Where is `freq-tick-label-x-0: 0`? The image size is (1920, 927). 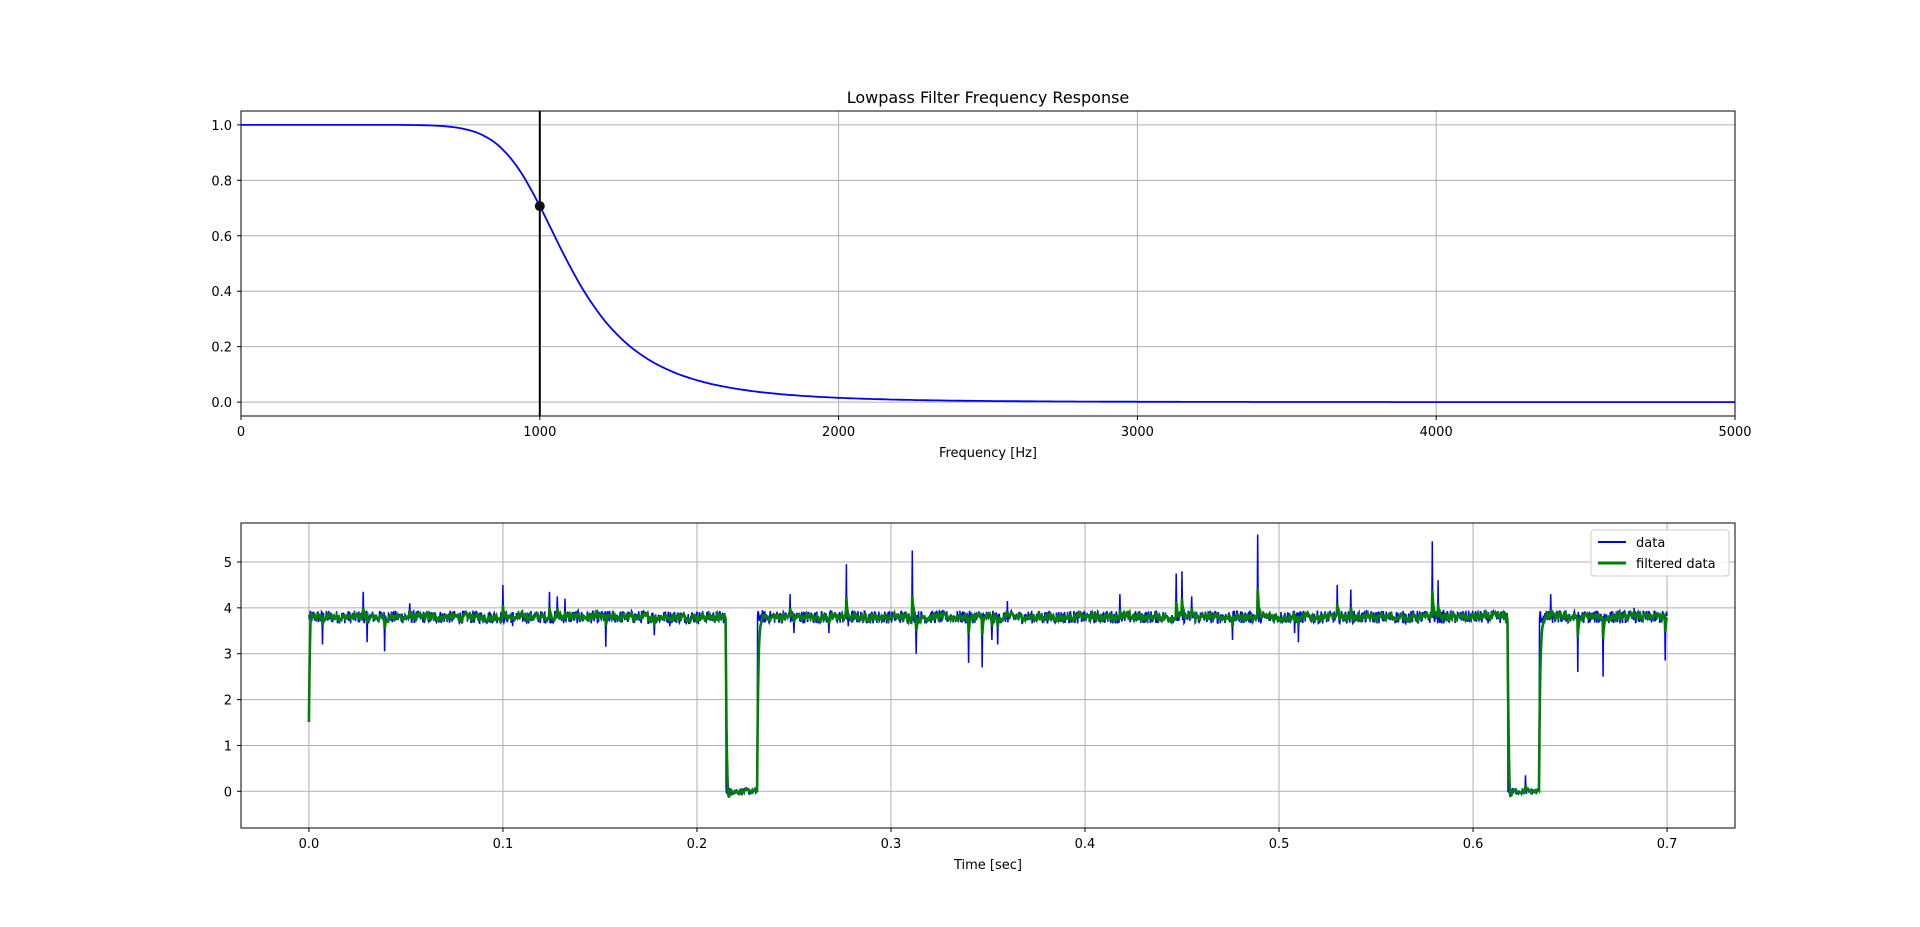 freq-tick-label-x-0: 0 is located at coordinates (241, 432).